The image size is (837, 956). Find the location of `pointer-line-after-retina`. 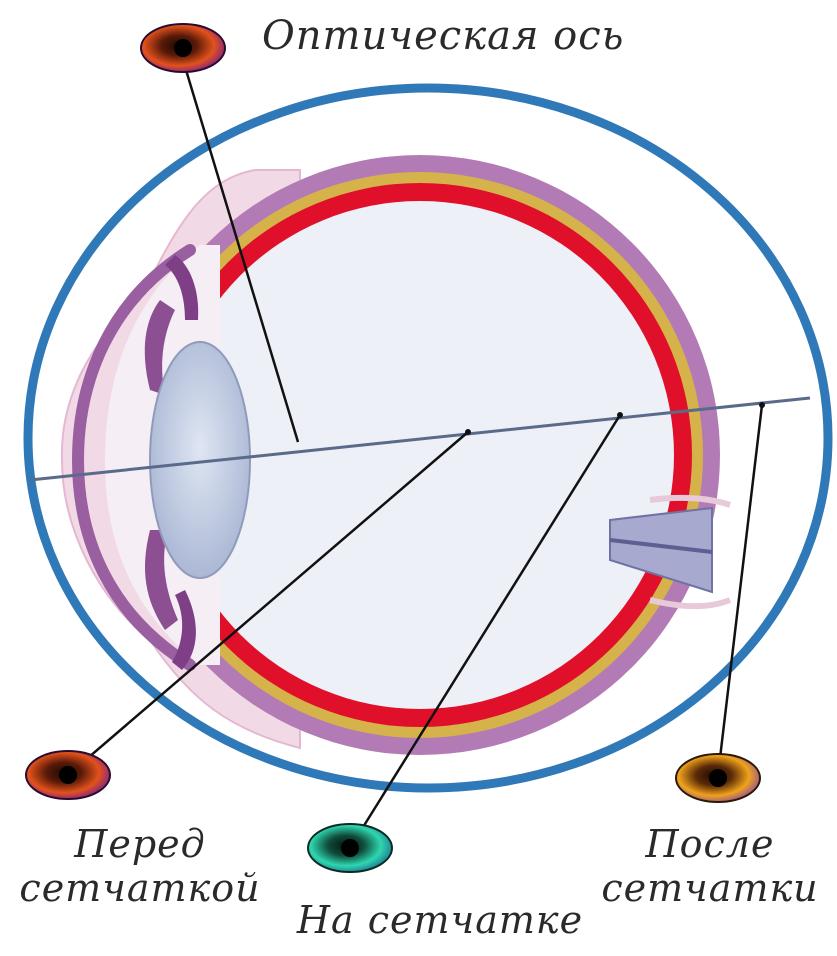

pointer-line-after-retina is located at coordinates (740, 590).